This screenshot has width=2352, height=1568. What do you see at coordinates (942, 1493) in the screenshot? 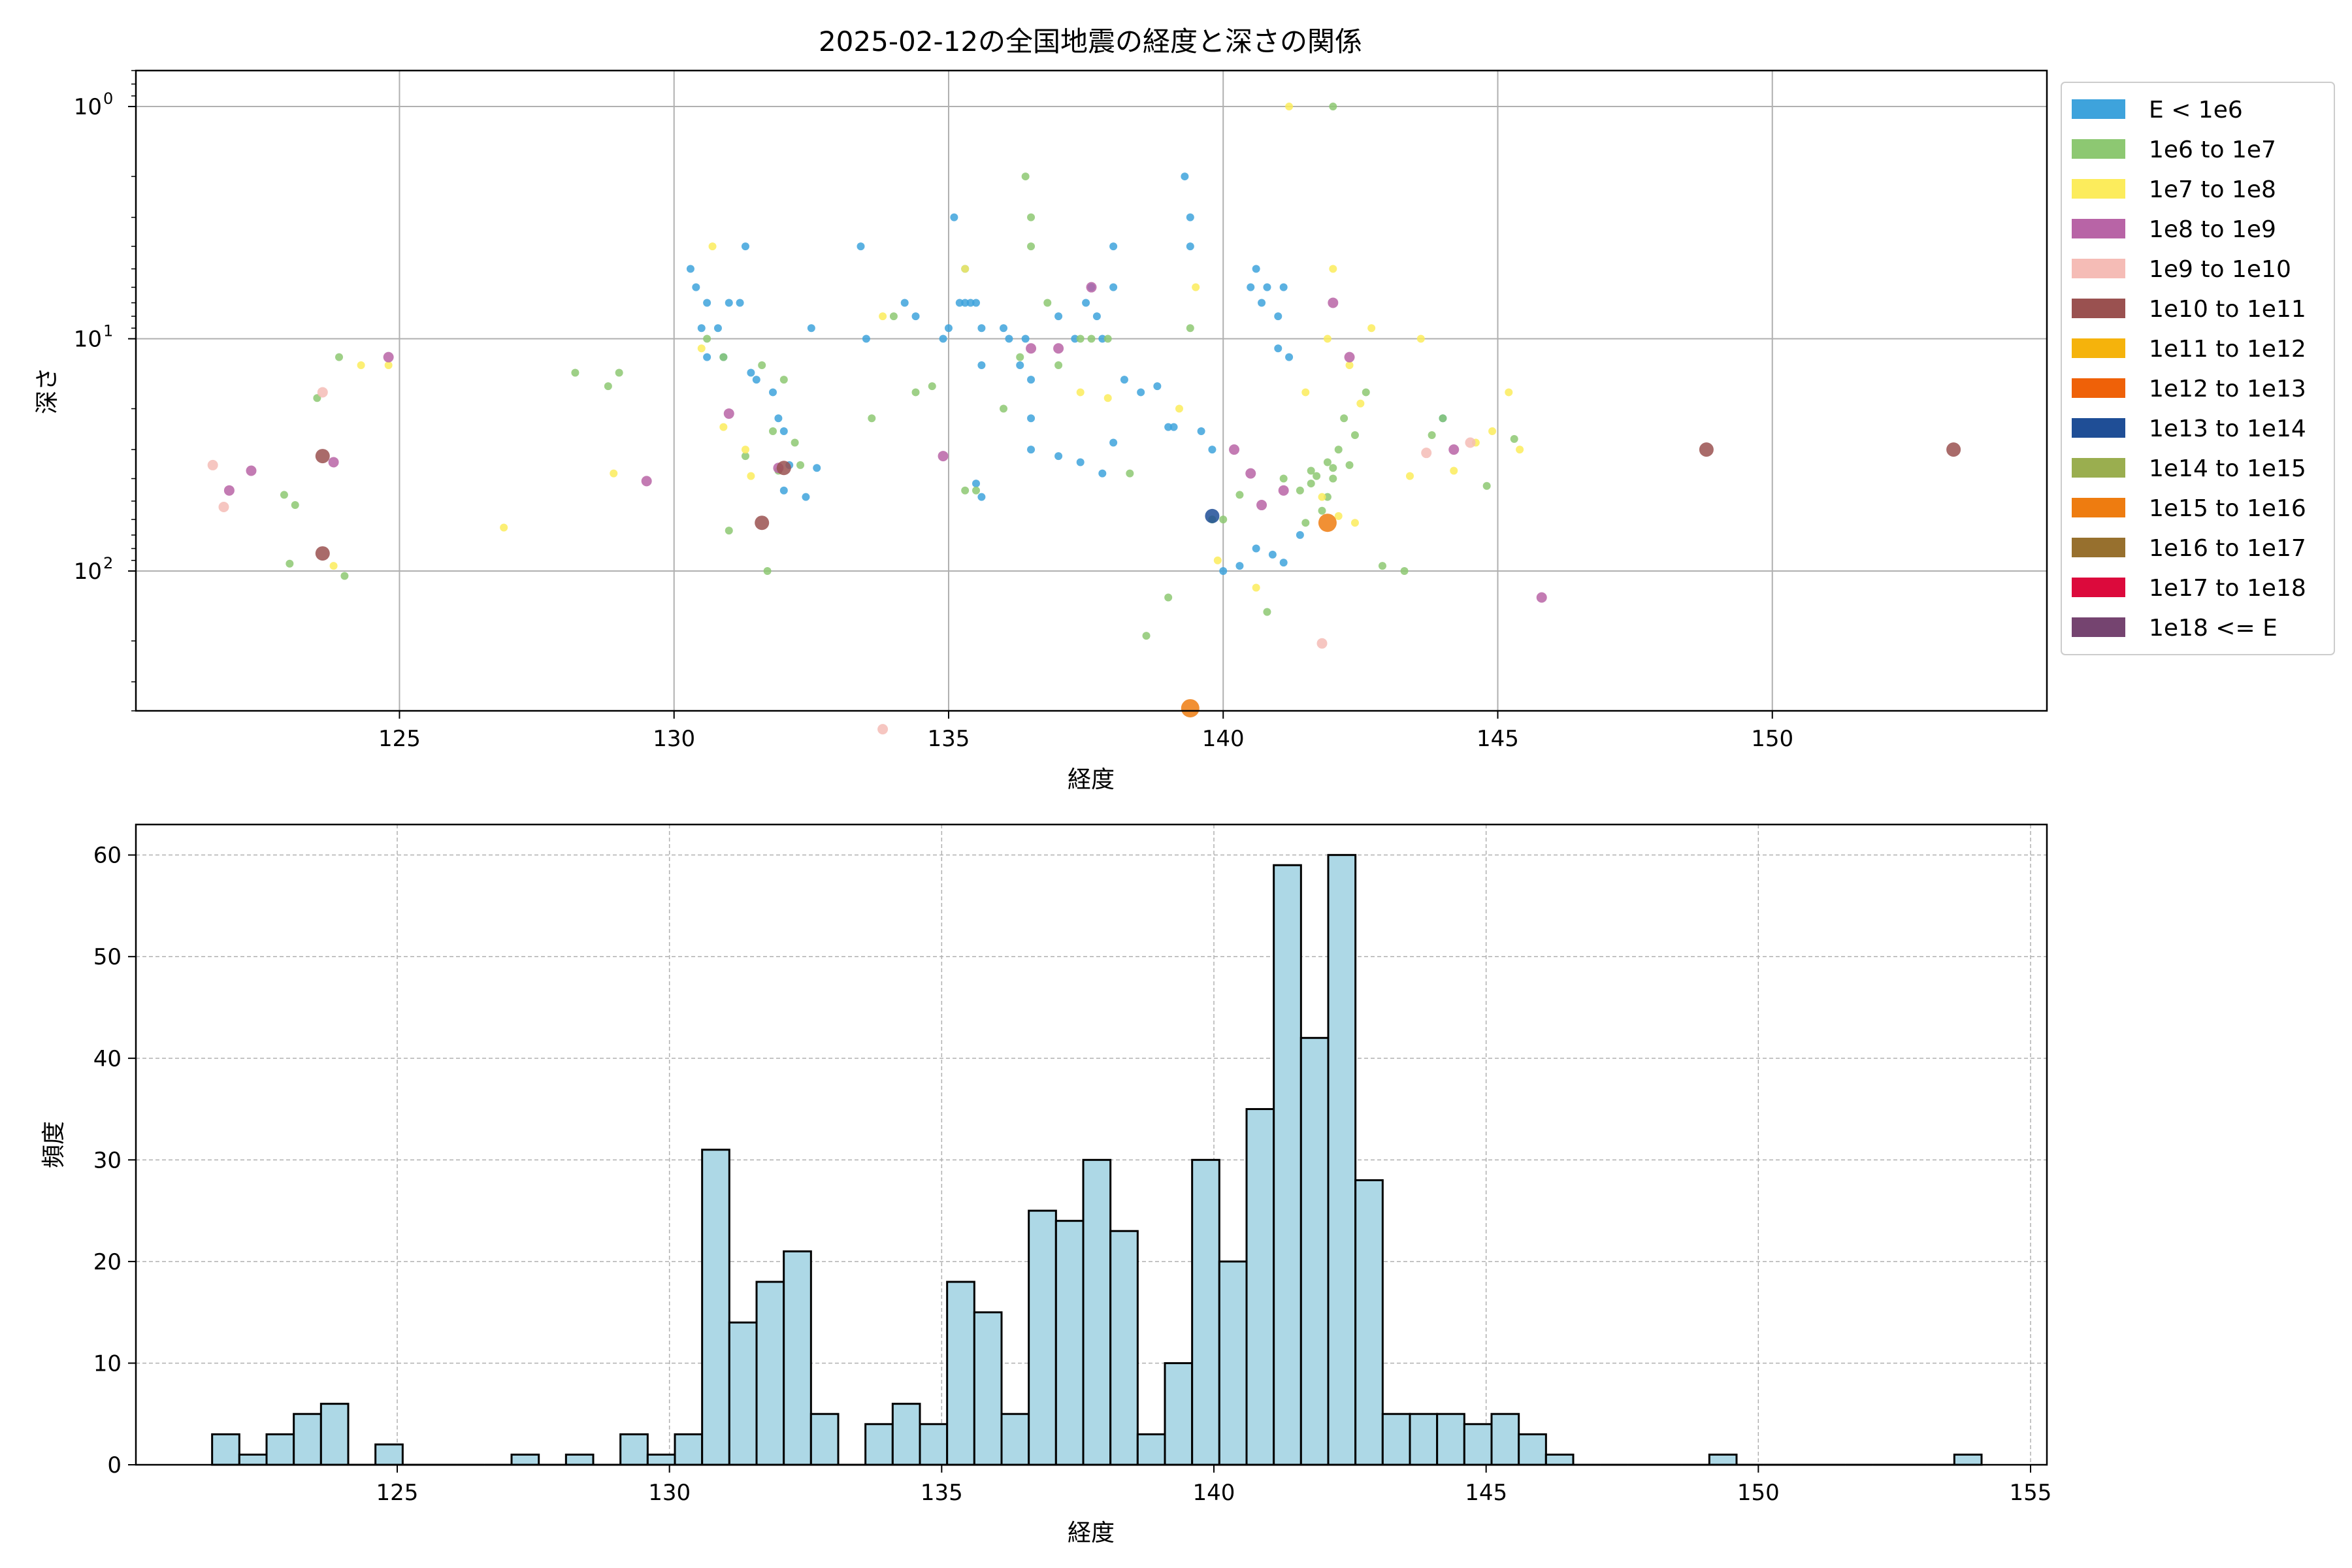
I see `histogram-x-tick-label: 135` at bounding box center [942, 1493].